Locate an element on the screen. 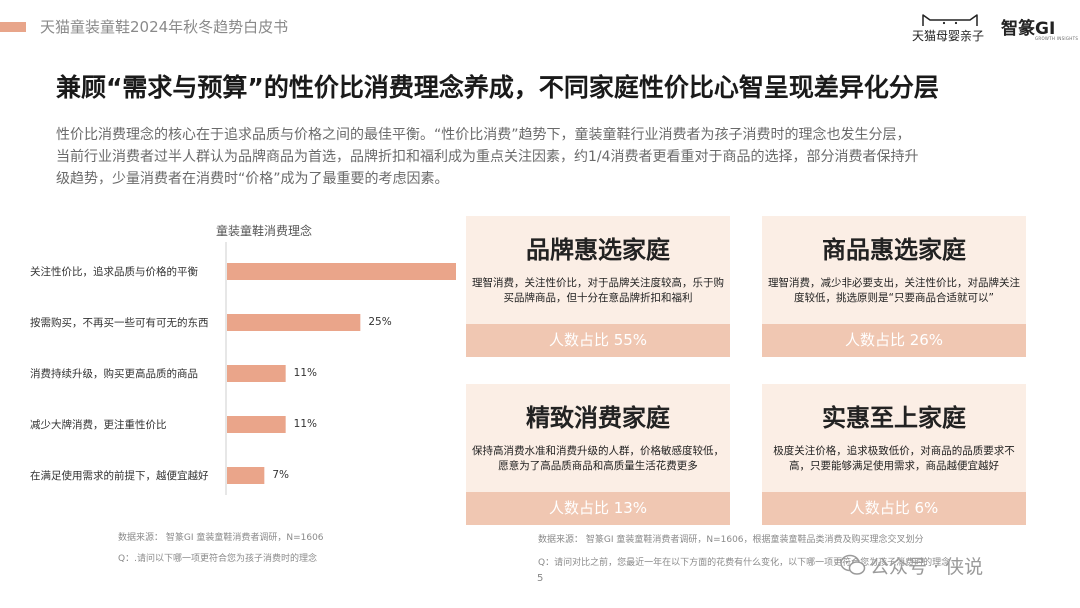 The image size is (1080, 608). card-share: 人数占比 6% is located at coordinates (894, 508).